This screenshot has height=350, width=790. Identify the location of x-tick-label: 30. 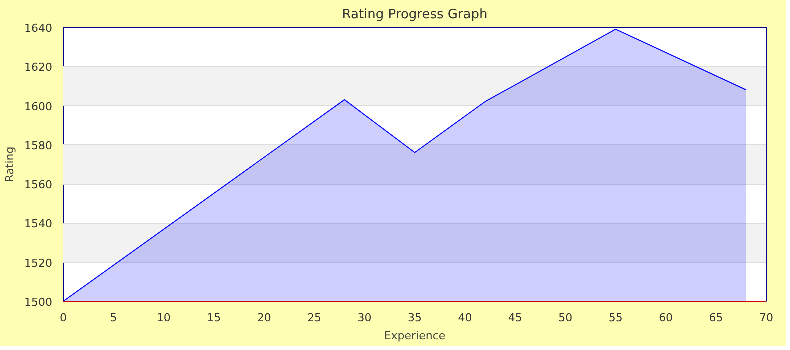
(365, 318).